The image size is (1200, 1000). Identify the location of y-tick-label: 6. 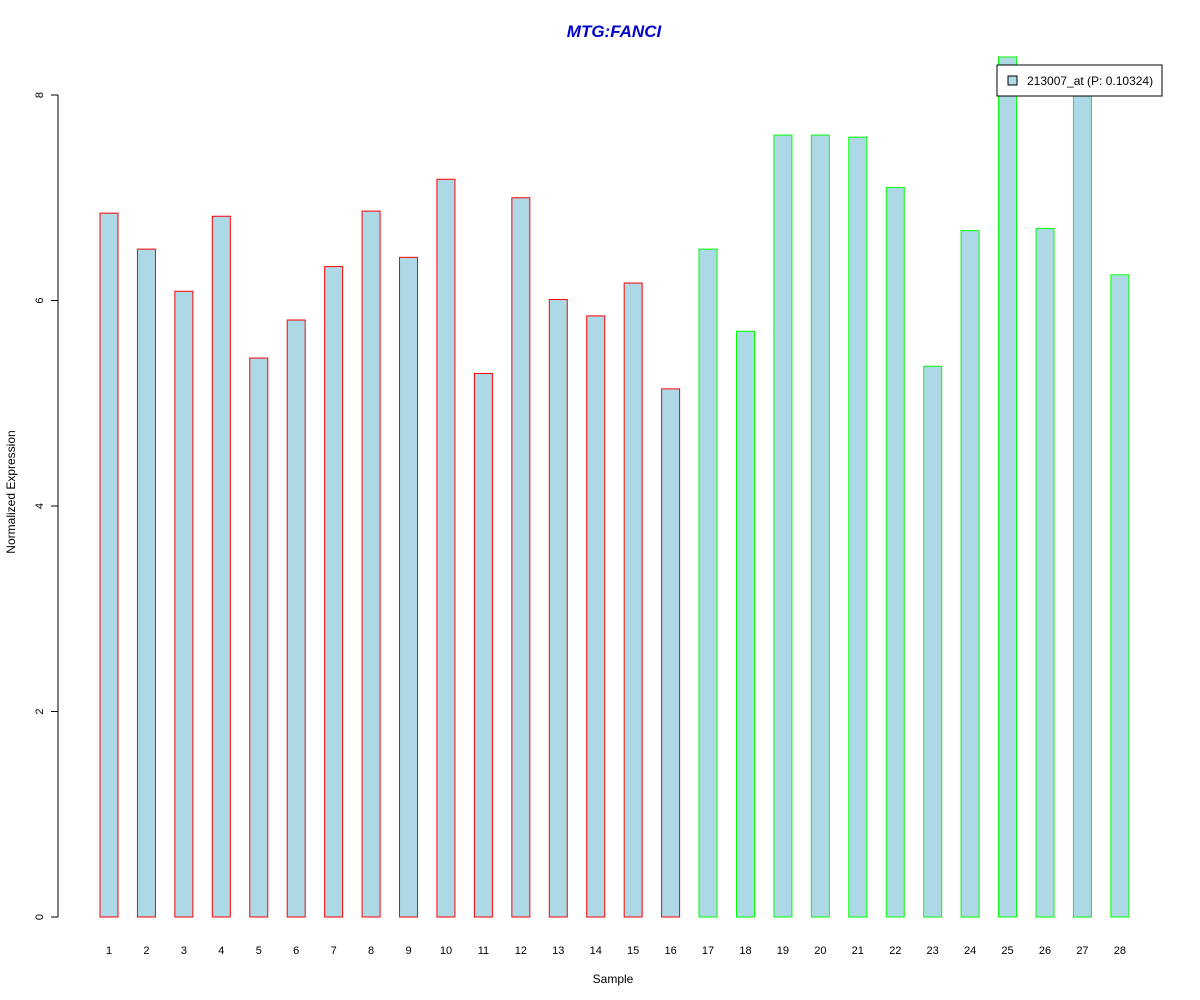
(40, 300).